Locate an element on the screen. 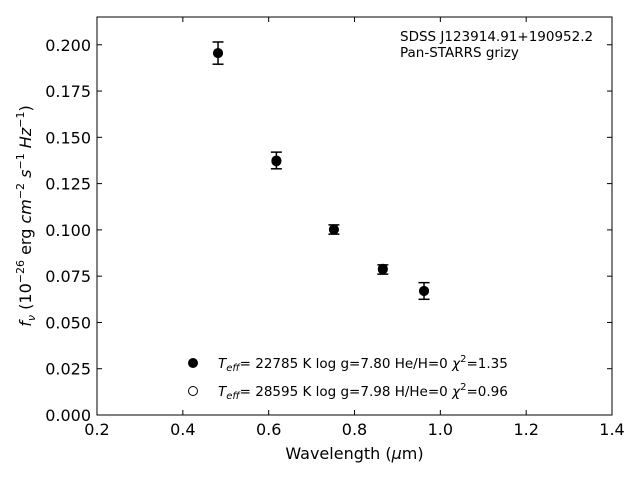 The width and height of the screenshot is (640, 480). svg-text: fν (10−26 erg cm−2 s−1 Hz−1) is located at coordinates (26, 215).